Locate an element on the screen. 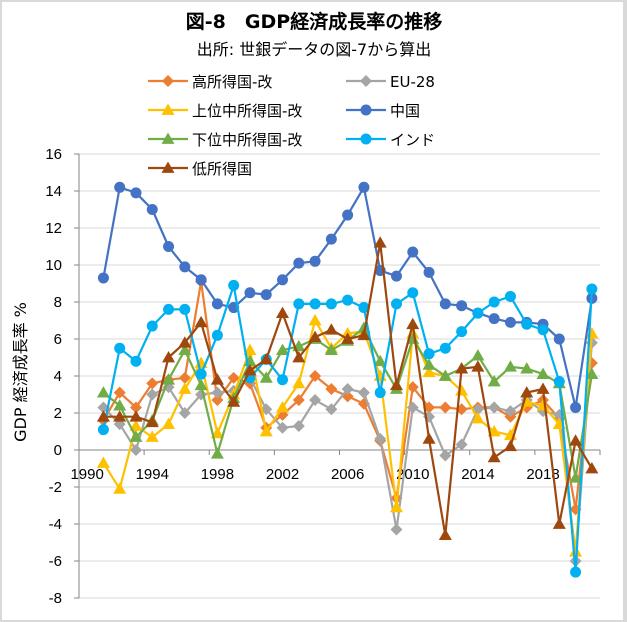 Image resolution: width=627 pixels, height=622 pixels. chart-title: 図-8 GDP経済成長率の推移 is located at coordinates (314, 21).